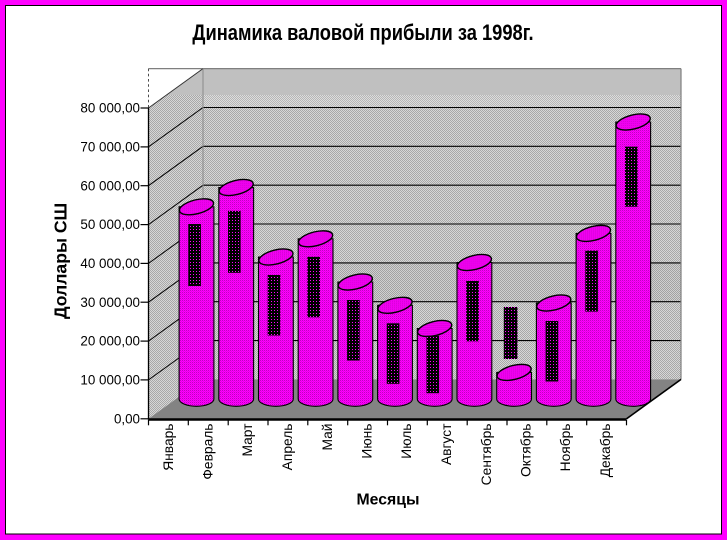  What do you see at coordinates (287, 447) in the screenshot?
I see `svg-text: Апрель` at bounding box center [287, 447].